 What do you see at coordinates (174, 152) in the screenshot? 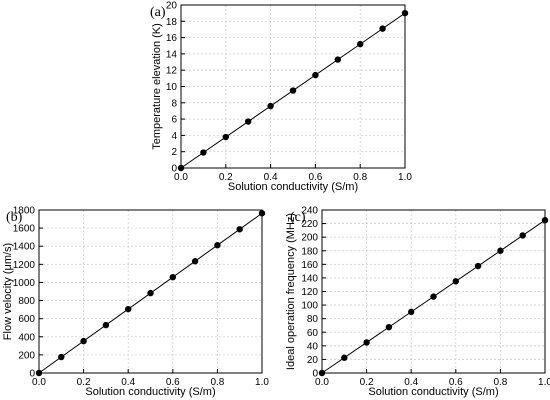
I see `y-tick-label: 2` at bounding box center [174, 152].